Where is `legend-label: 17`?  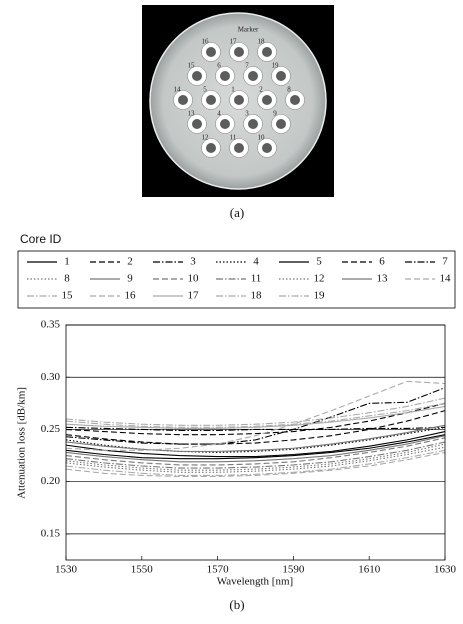
legend-label: 17 is located at coordinates (194, 296).